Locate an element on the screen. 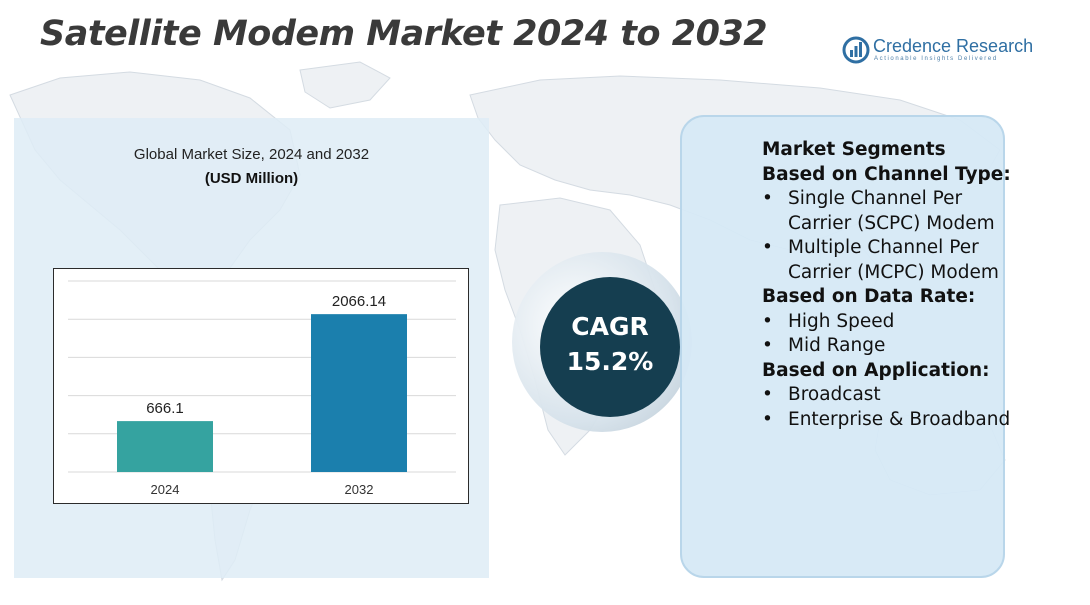 The height and width of the screenshot is (605, 1090). chart-title: Global Market Size, 2024 and 2032 is located at coordinates (251, 154).